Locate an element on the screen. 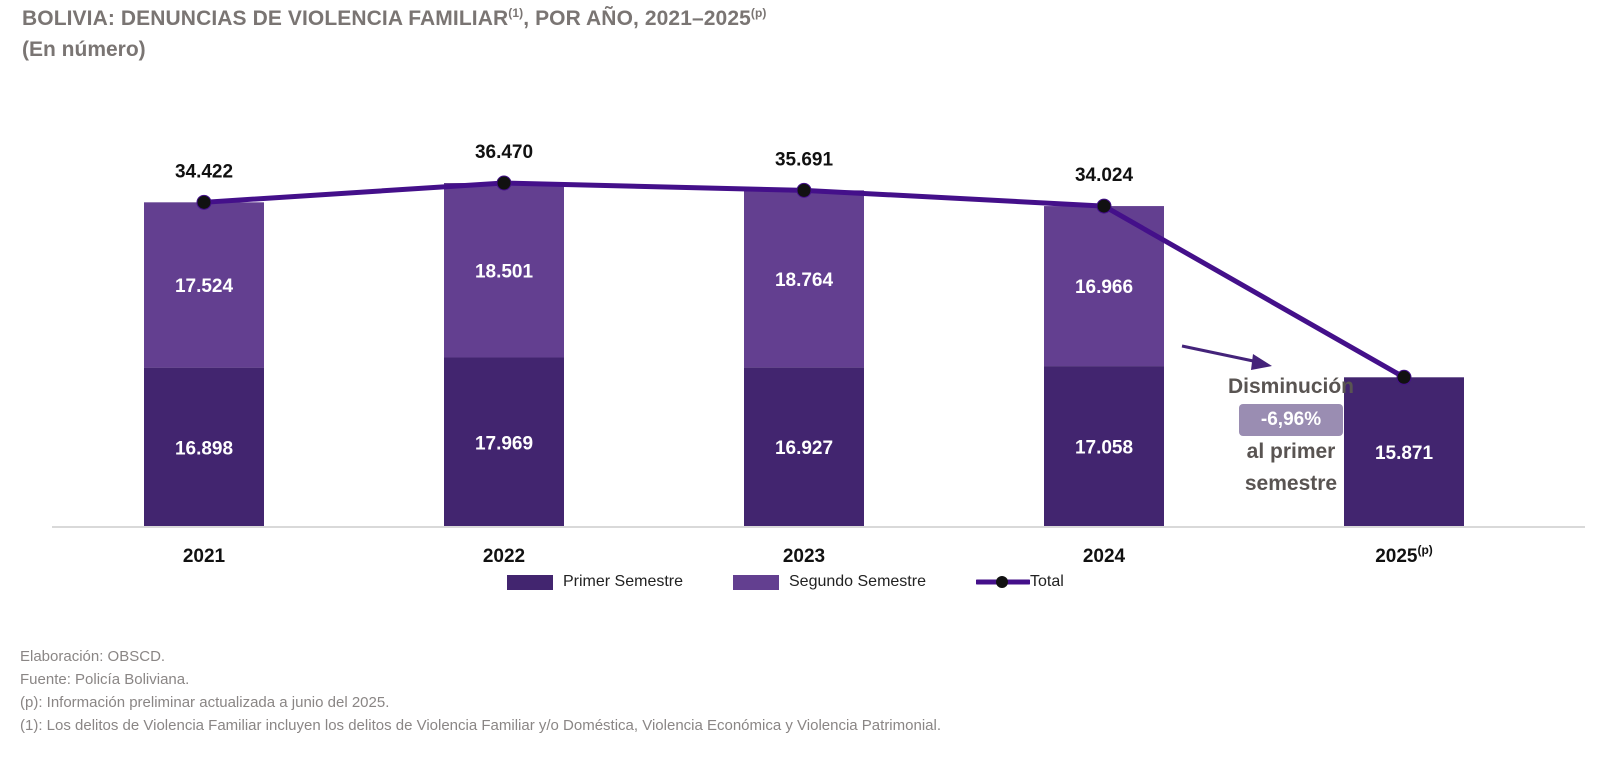  legend-line-marker-icon is located at coordinates (1003, 582).